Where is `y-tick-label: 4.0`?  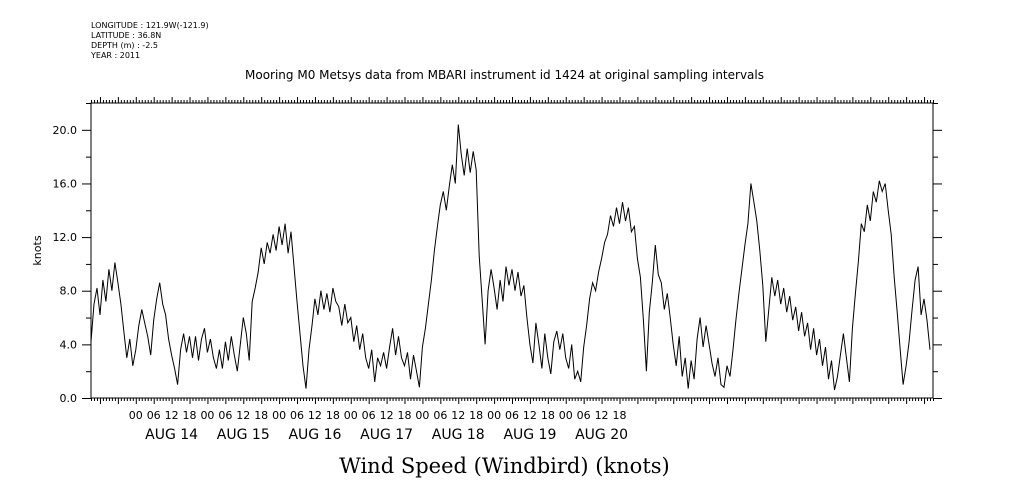
y-tick-label: 4.0 is located at coordinates (69, 344).